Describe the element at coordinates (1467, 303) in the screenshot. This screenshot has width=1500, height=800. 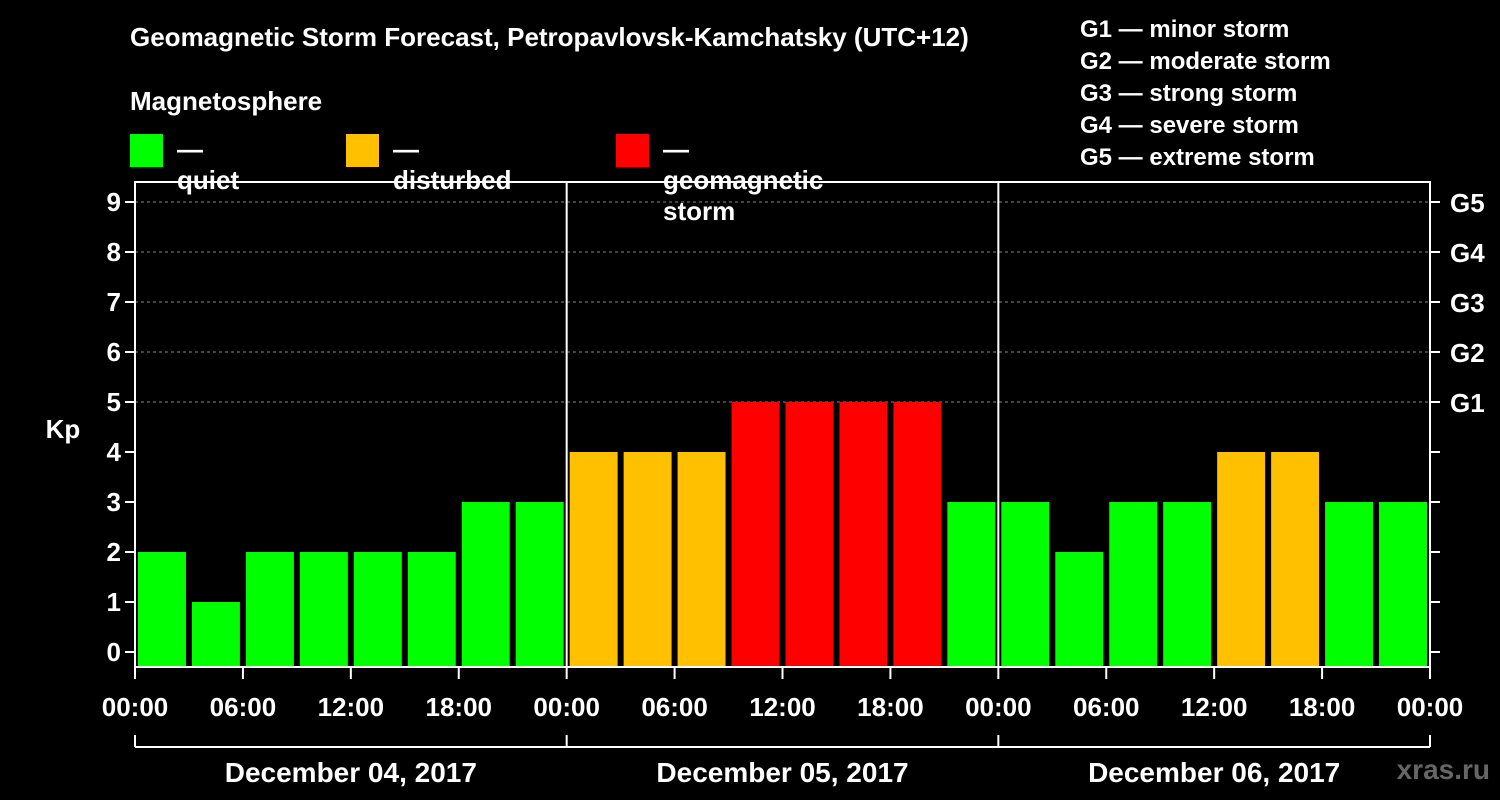
I see `storm-axis-label-g3: G3` at that location.